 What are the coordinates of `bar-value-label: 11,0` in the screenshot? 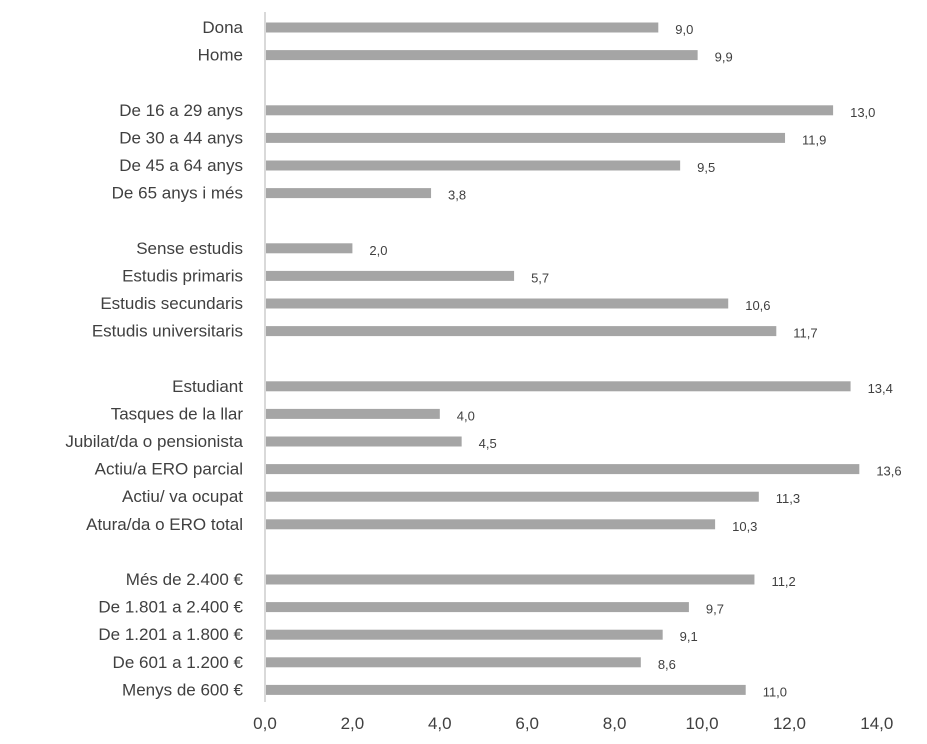 It's located at (775, 691).